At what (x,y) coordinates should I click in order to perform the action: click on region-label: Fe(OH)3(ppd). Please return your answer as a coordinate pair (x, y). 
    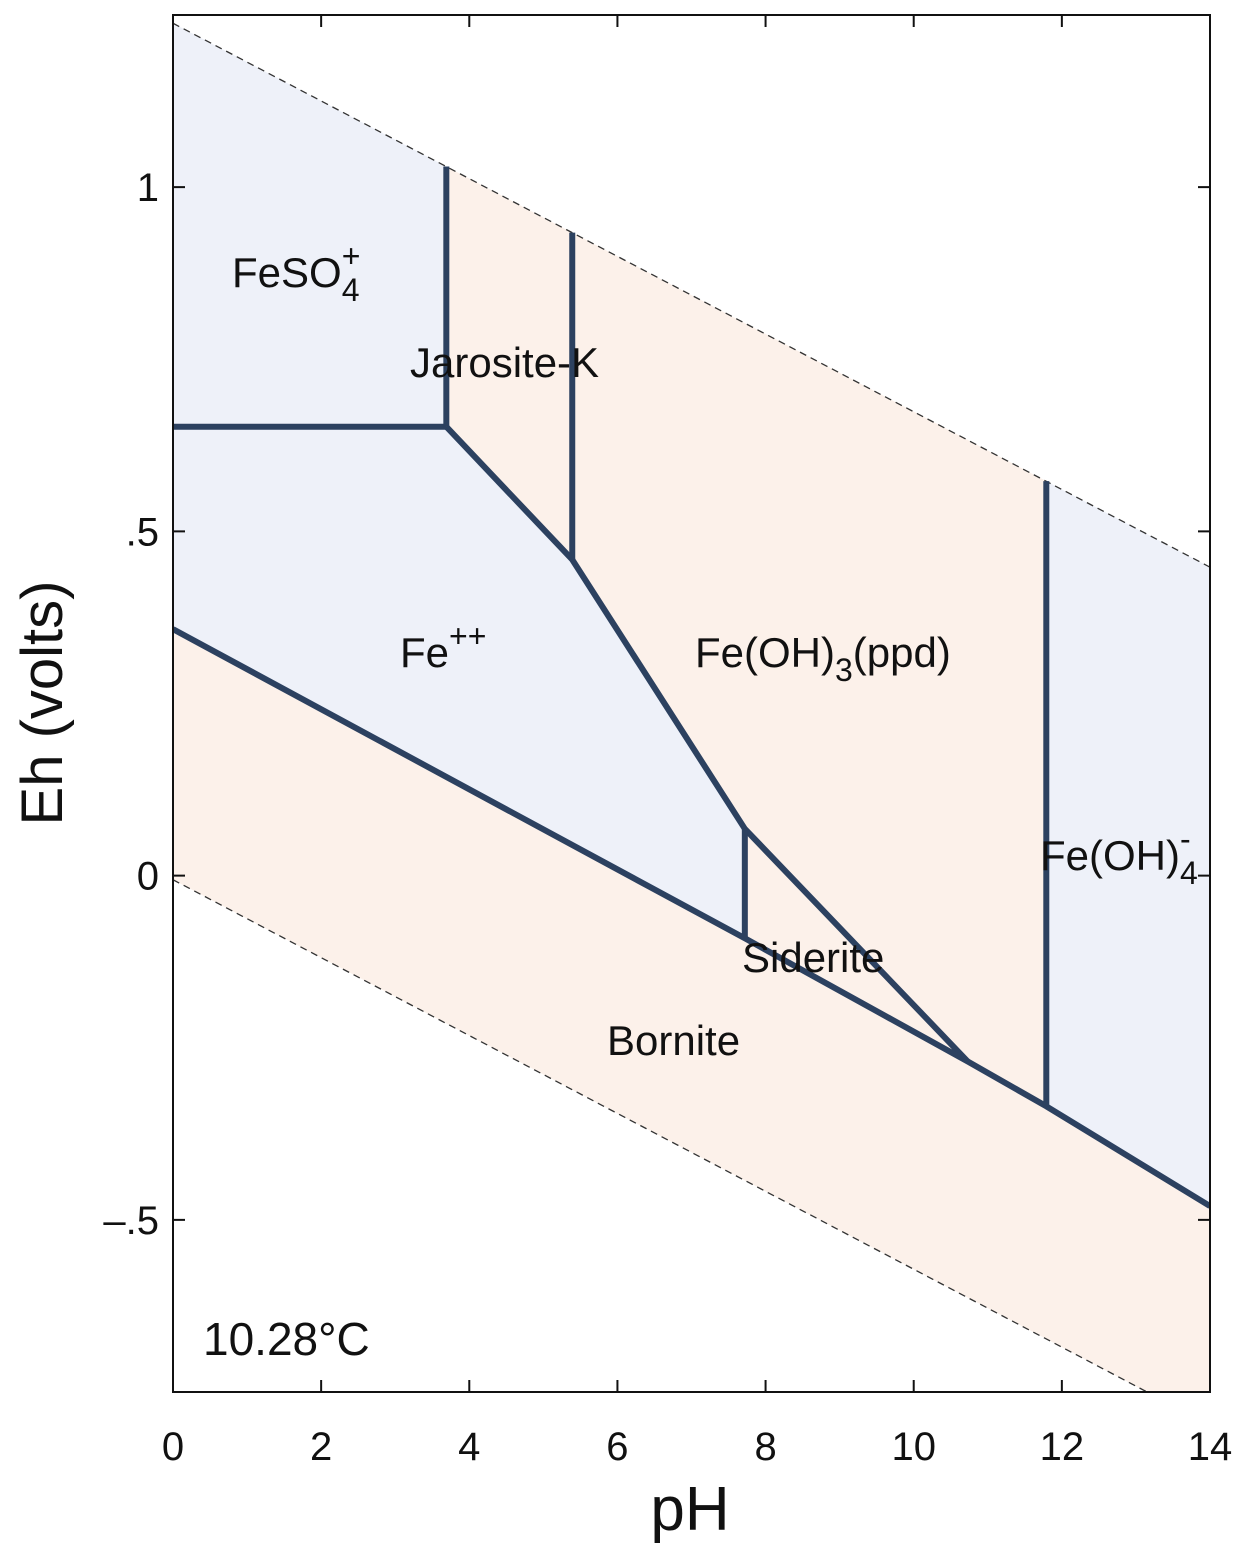
    Looking at the image, I should click on (823, 658).